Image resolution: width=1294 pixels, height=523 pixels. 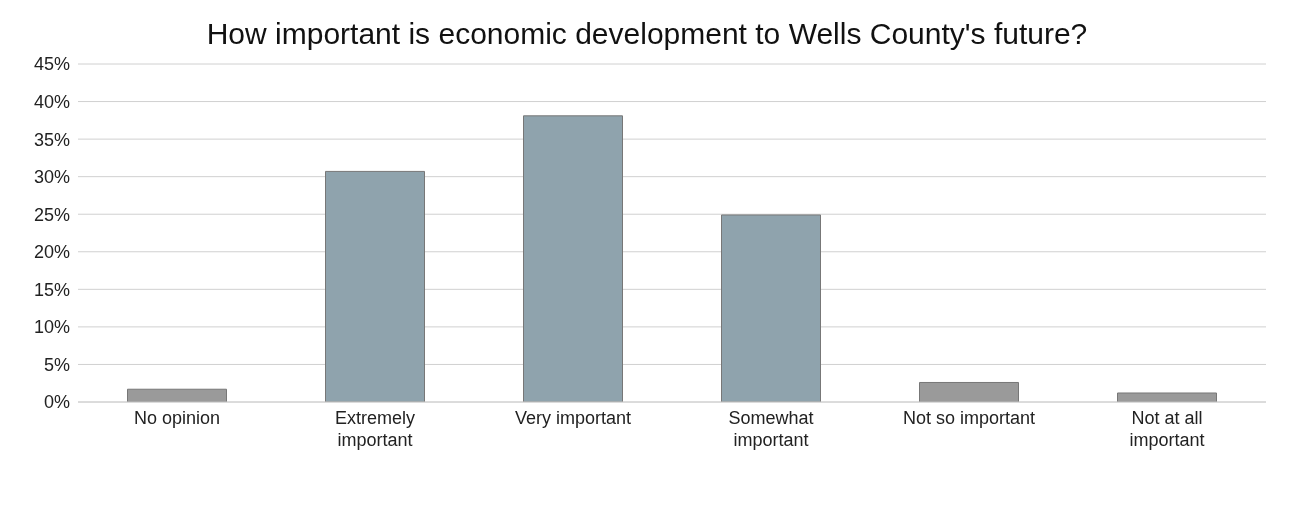 I want to click on y-tick-label: 20%, so click(x=51, y=252).